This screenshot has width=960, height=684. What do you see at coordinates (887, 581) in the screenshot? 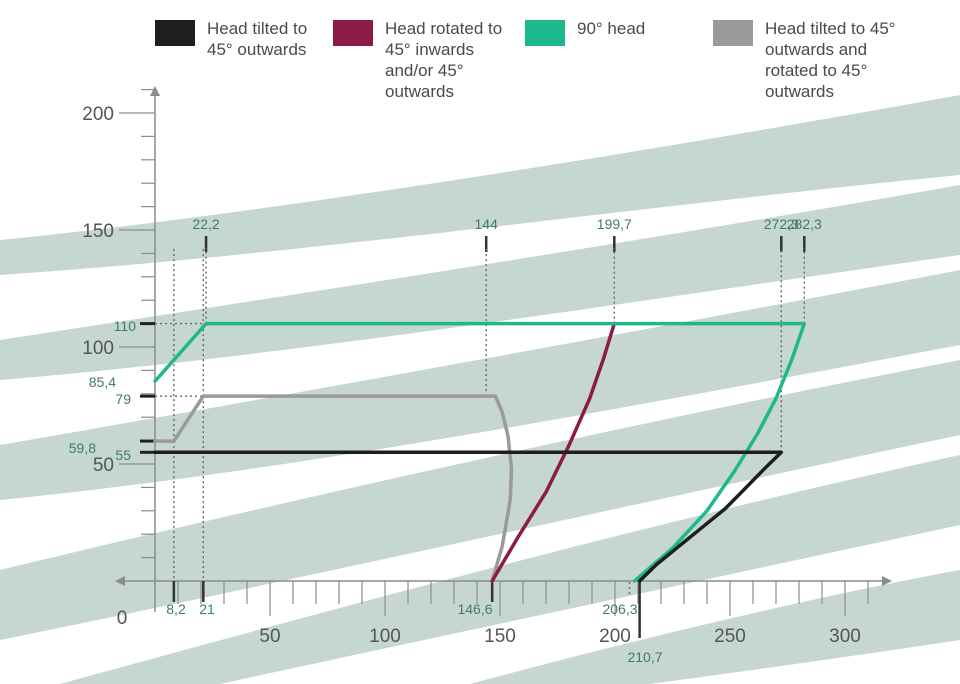
I see `x-axis-arrow` at bounding box center [887, 581].